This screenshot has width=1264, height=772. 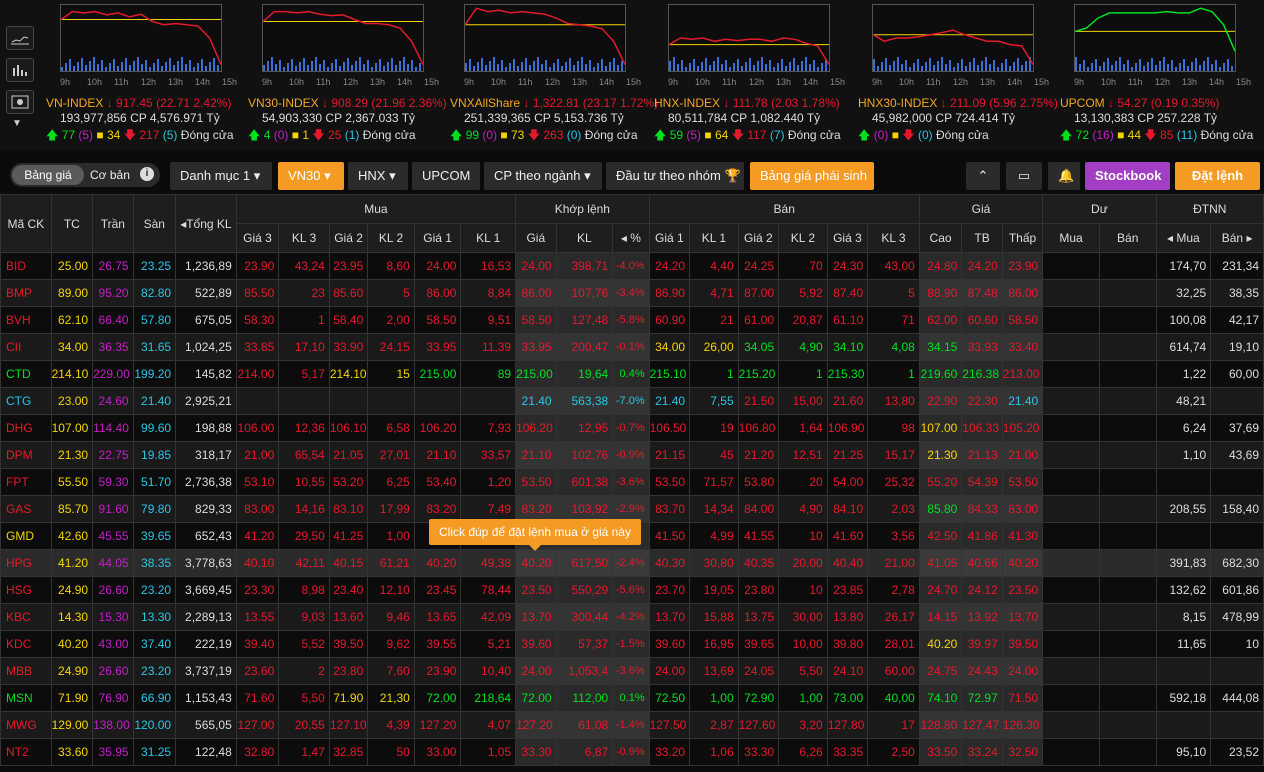 What do you see at coordinates (348, 320) in the screenshot?
I see `bid-price: 58.40` at bounding box center [348, 320].